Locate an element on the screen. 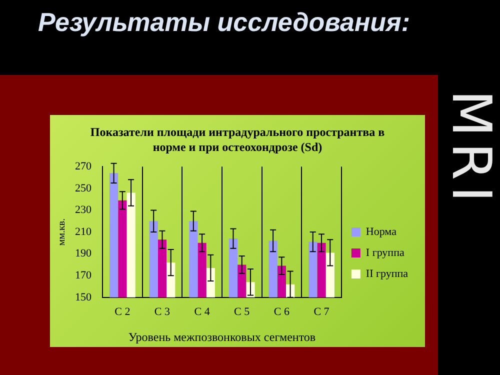  x-axis-title: Уровень межпозвонковых сегментов is located at coordinates (222, 337).